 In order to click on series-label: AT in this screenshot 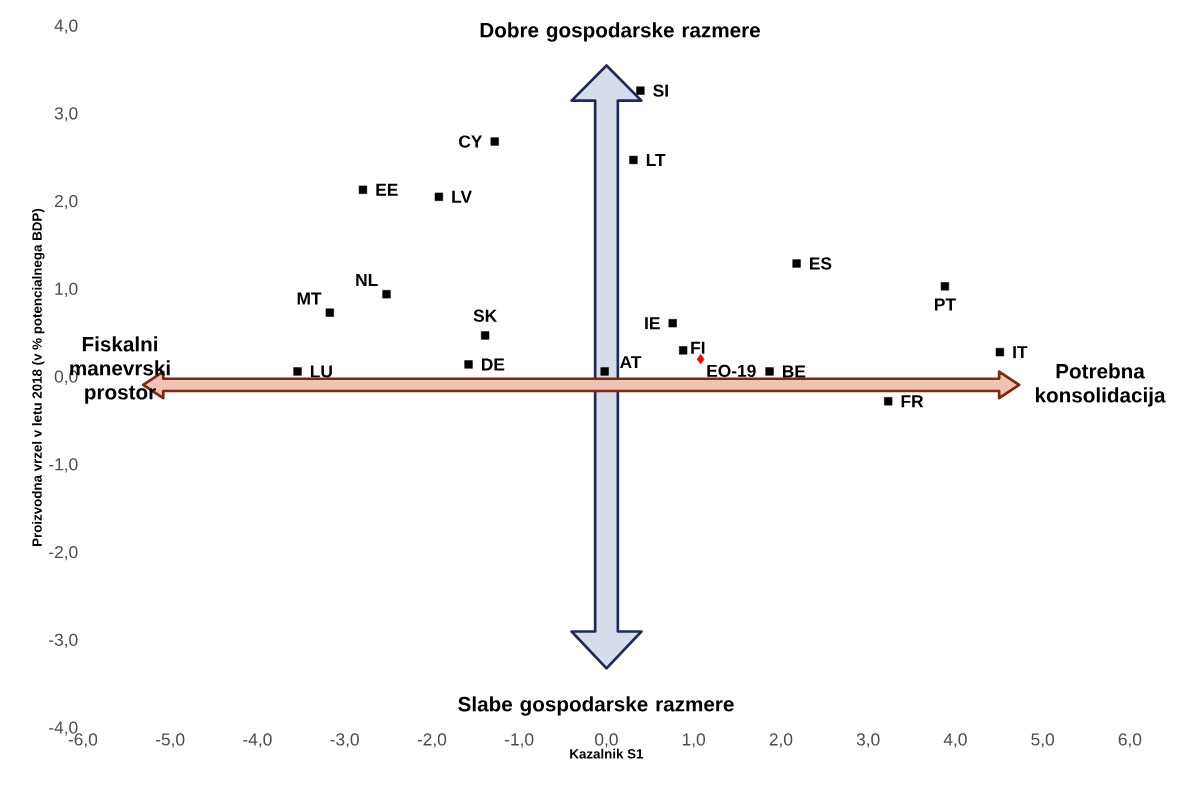, I will do `click(631, 362)`.